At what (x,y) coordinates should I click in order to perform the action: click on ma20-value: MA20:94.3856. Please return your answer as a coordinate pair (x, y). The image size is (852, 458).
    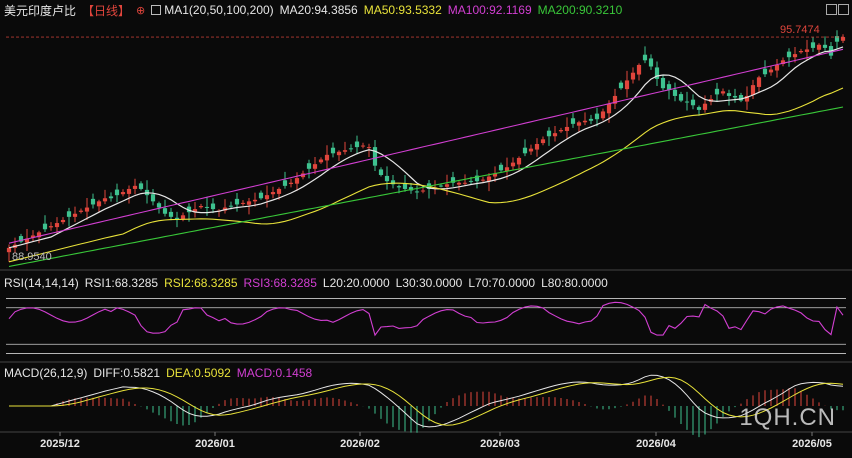
    Looking at the image, I should click on (318, 10).